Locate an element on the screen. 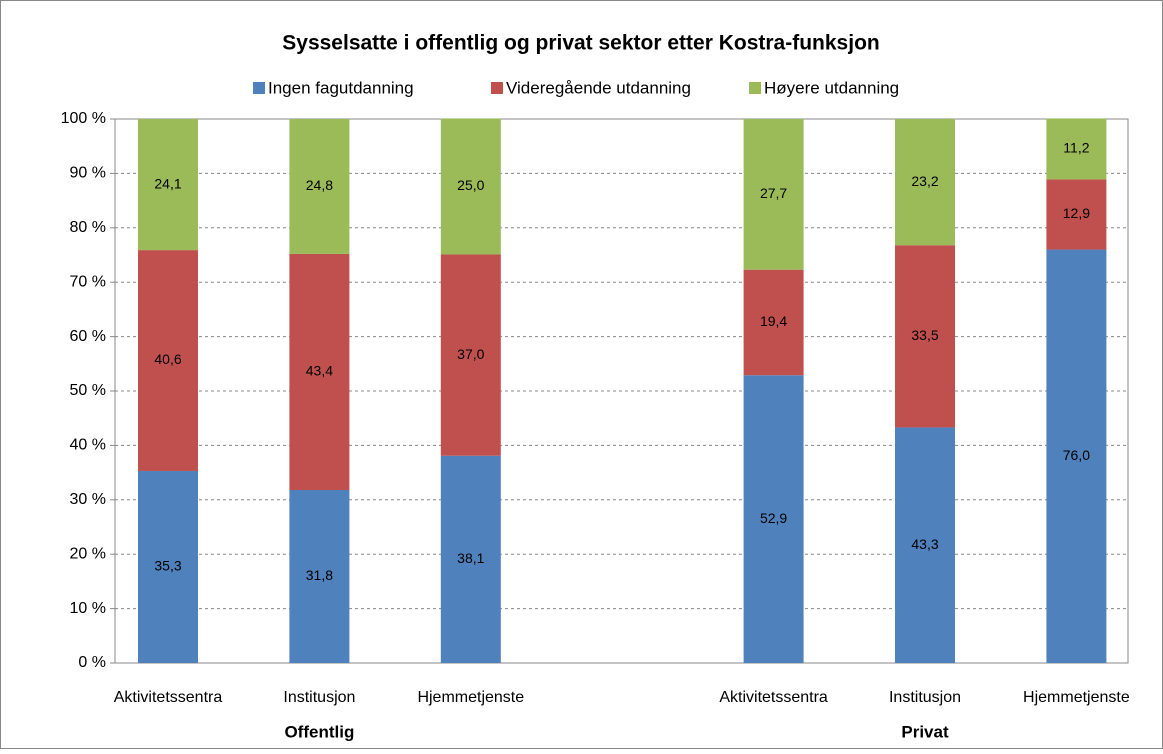 This screenshot has height=754, width=1163. data-label: 31,8 is located at coordinates (319, 575).